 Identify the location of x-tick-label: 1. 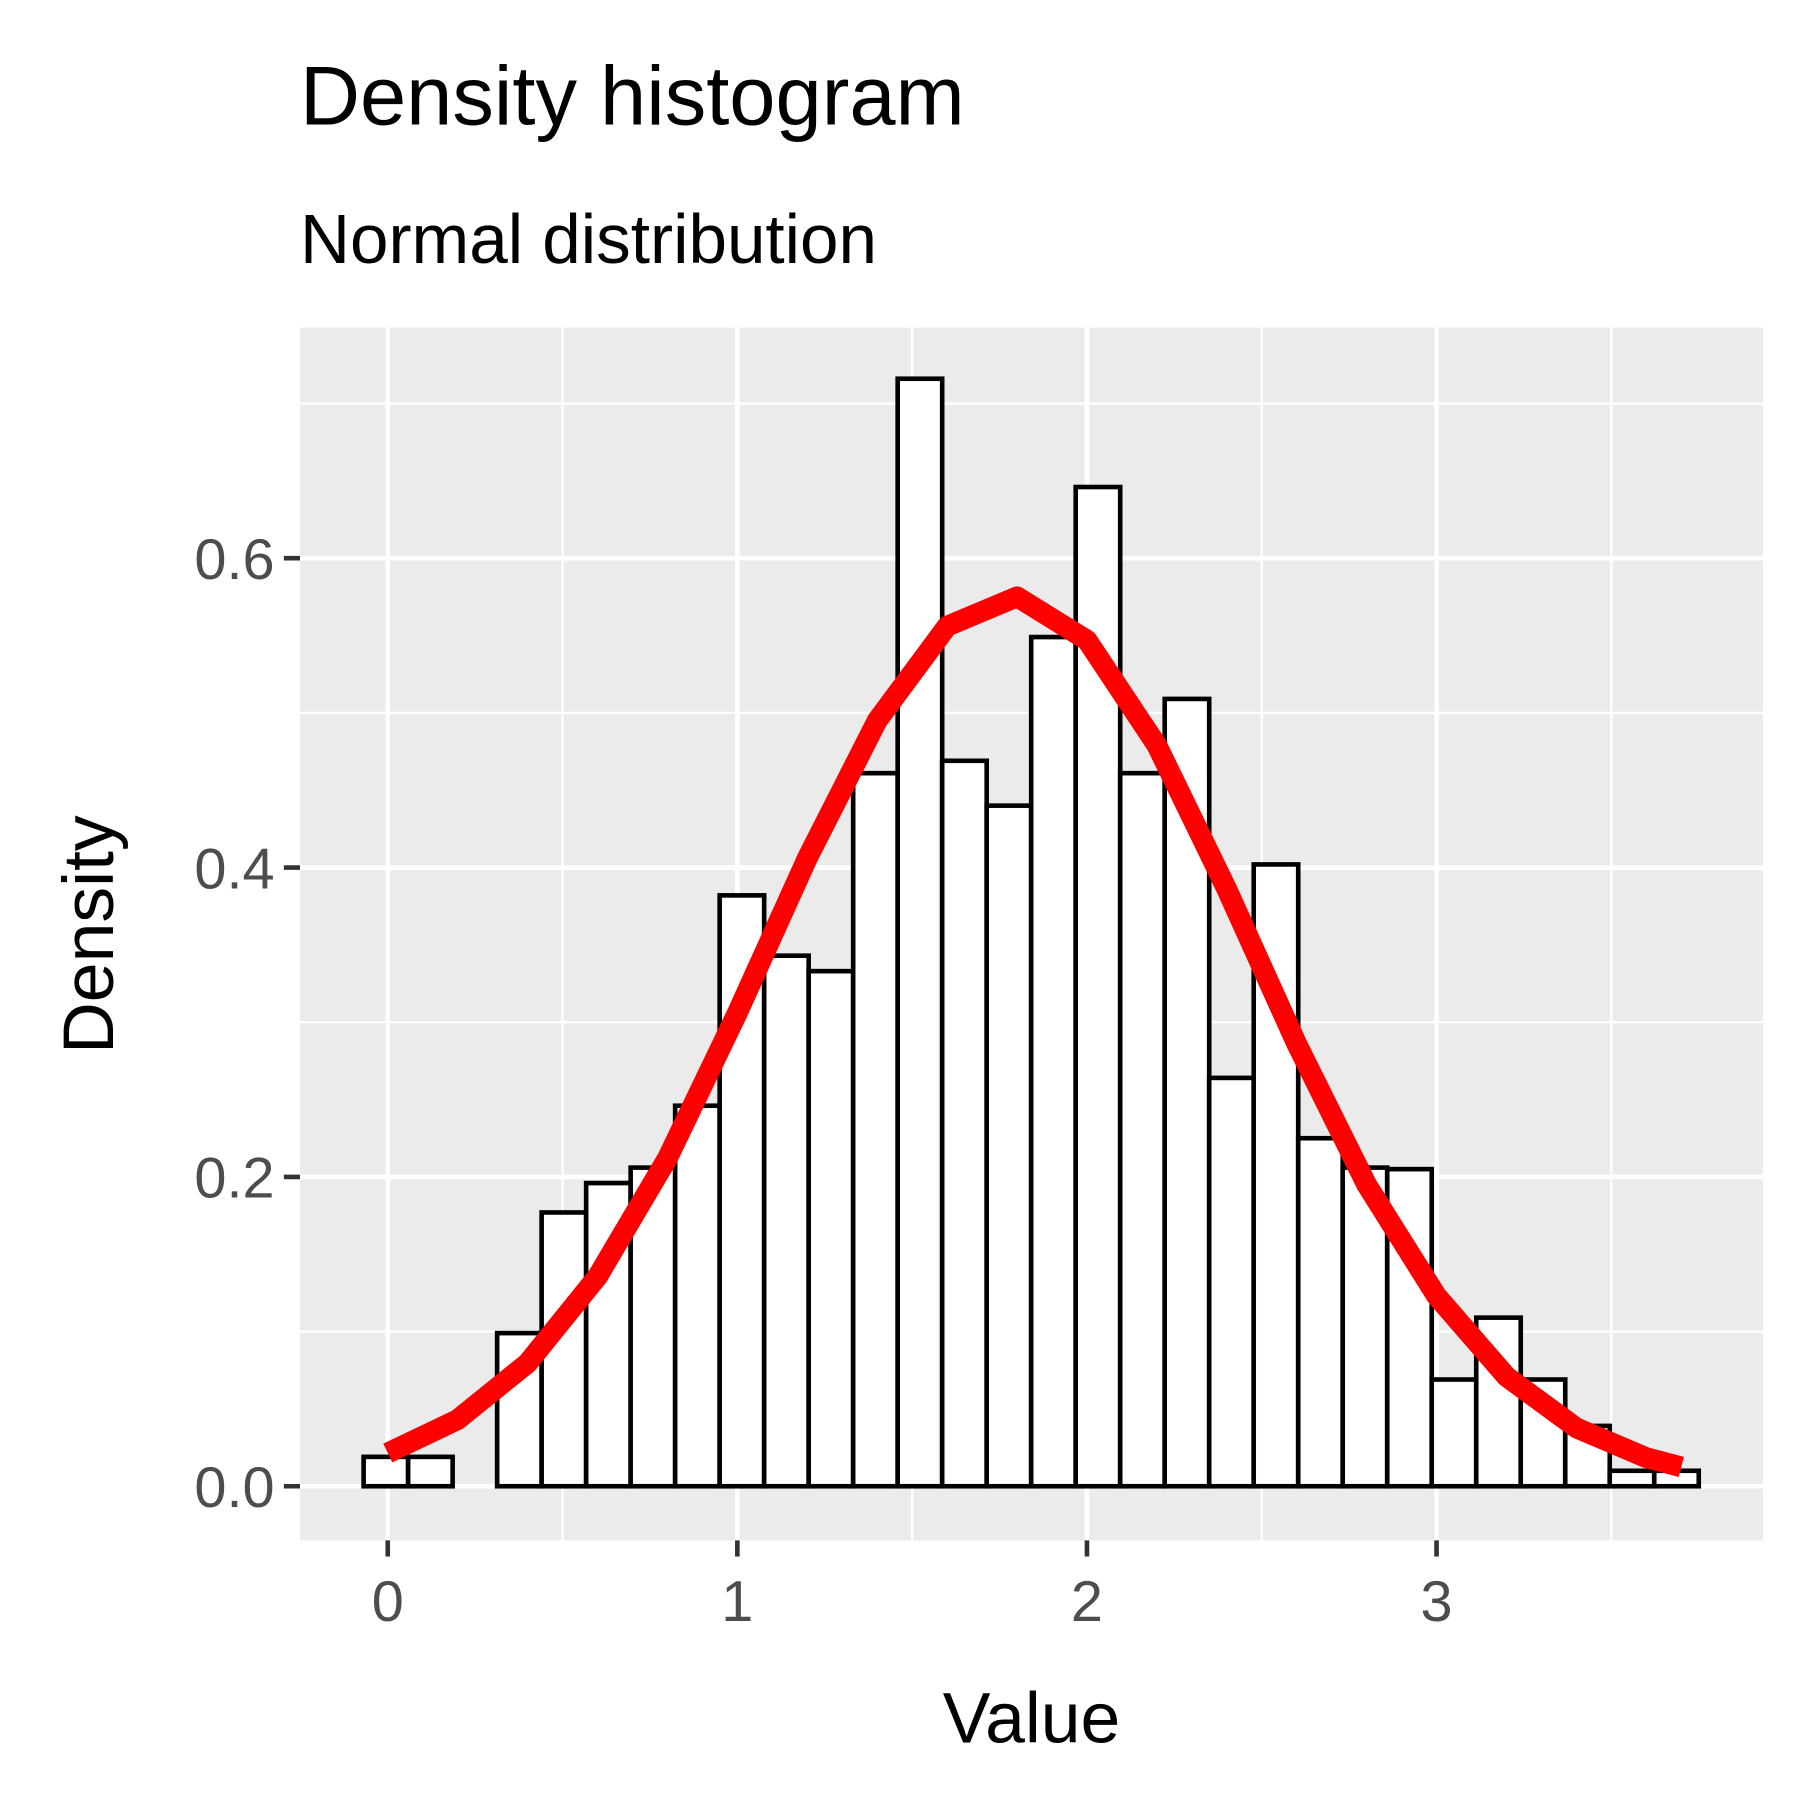
(737, 1602).